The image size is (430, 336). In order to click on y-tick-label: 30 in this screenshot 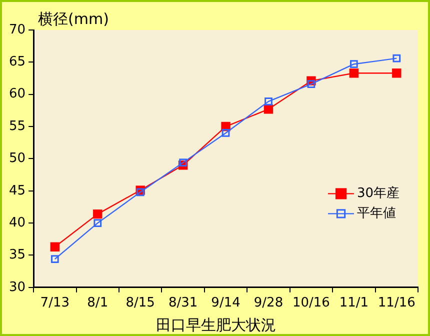, I will do `click(17, 287)`.